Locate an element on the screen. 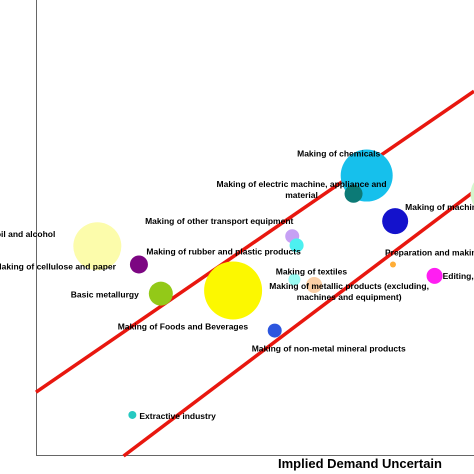 Image resolution: width=474 pixels, height=474 pixels. point-label: Preparation and making of leather is located at coordinates (429, 252).